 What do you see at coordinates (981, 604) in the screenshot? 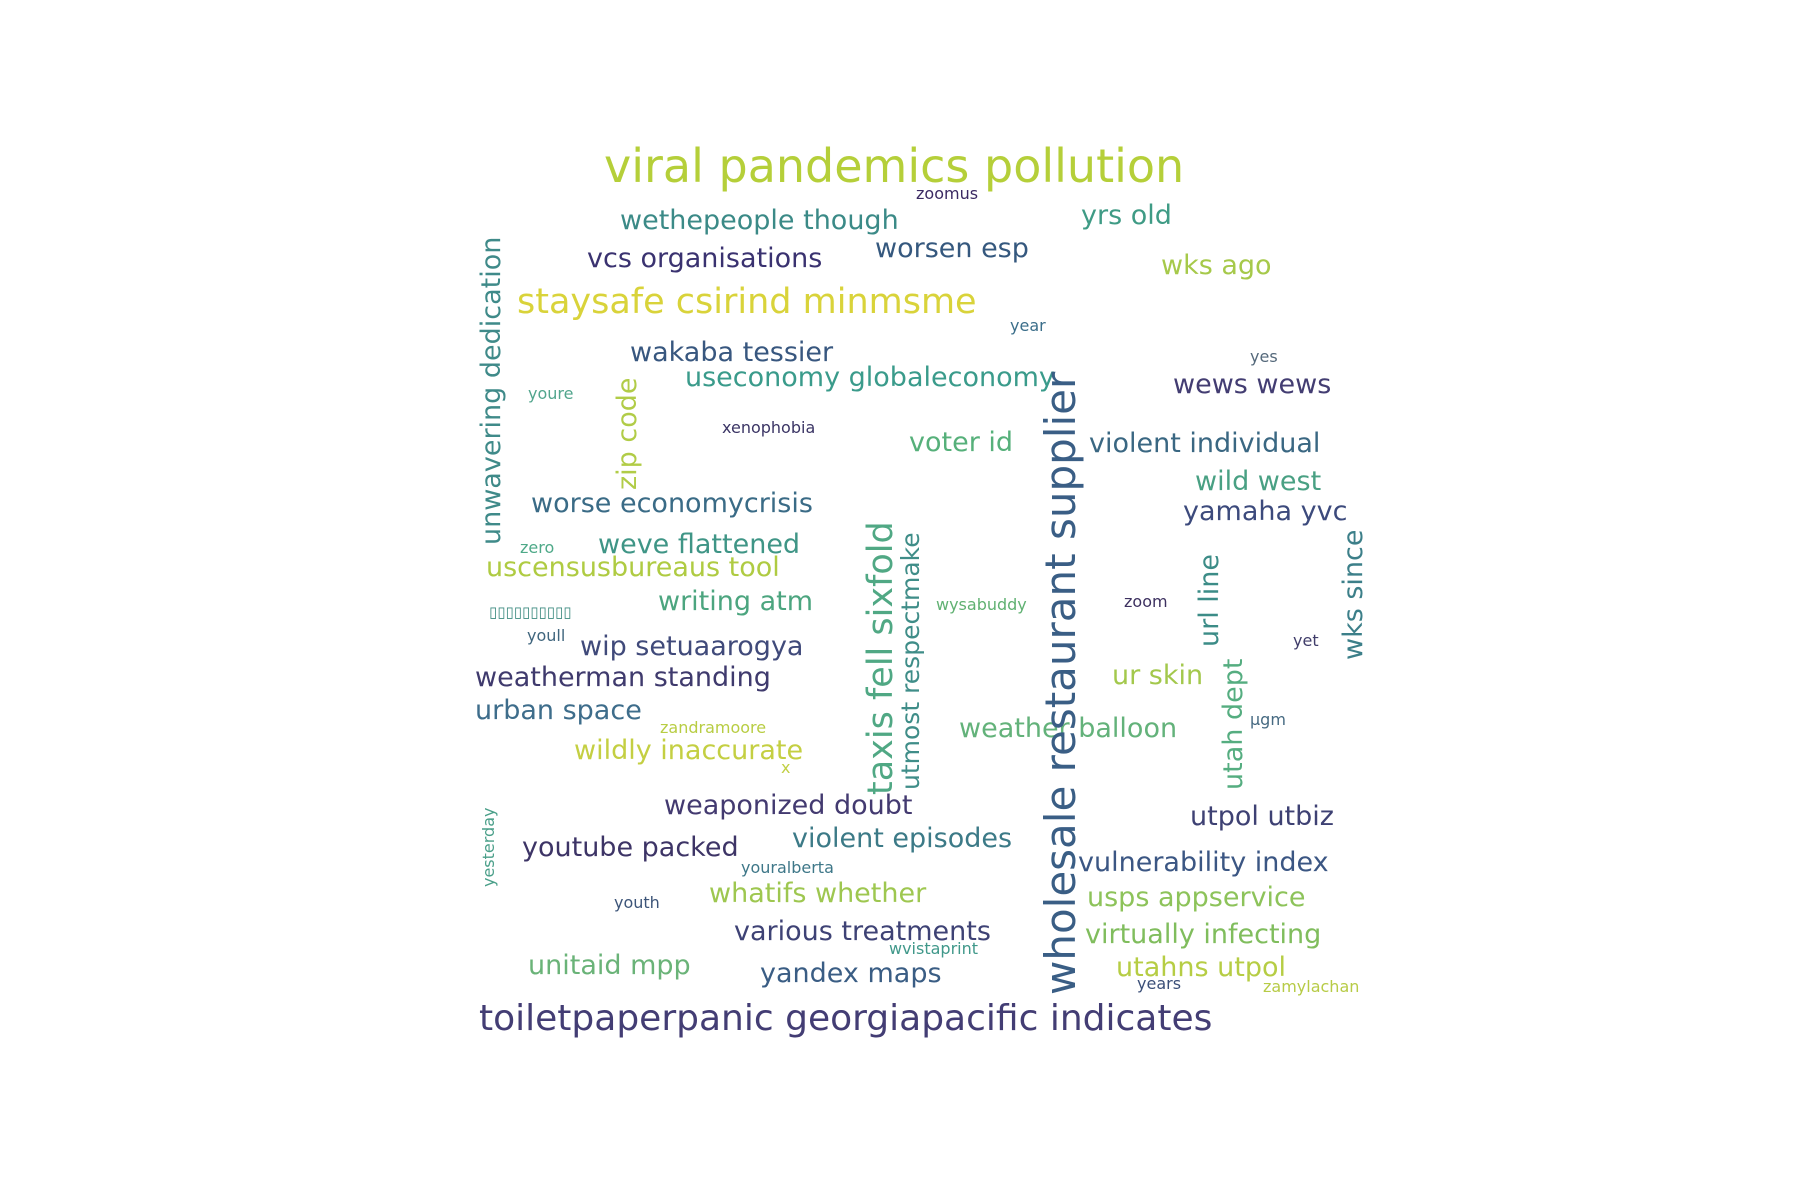
I see `word-wysabuddy: wysabuddy` at bounding box center [981, 604].